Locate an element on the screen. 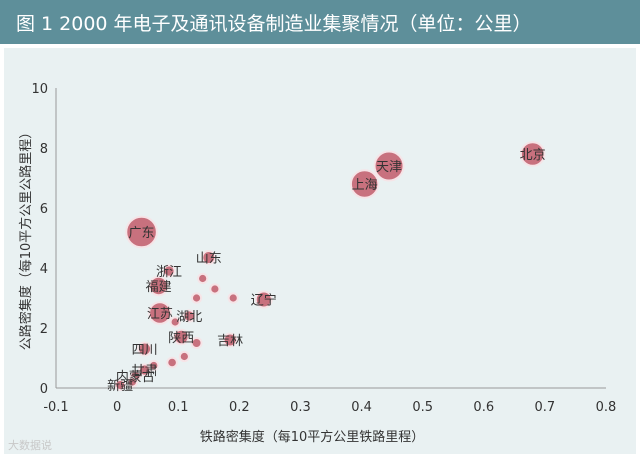 Image resolution: width=640 pixels, height=459 pixels. bubble-江苏 is located at coordinates (160, 313).